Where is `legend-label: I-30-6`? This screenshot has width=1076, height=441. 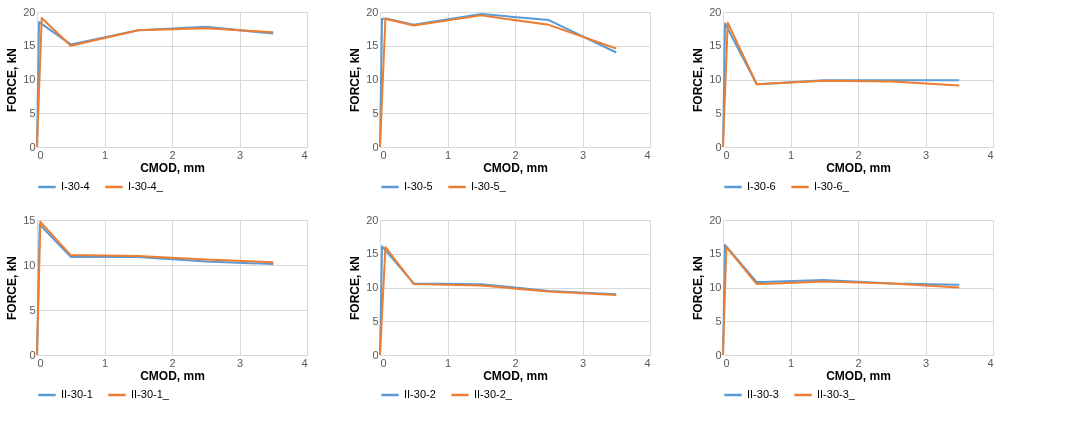 legend-label: I-30-6 is located at coordinates (761, 186).